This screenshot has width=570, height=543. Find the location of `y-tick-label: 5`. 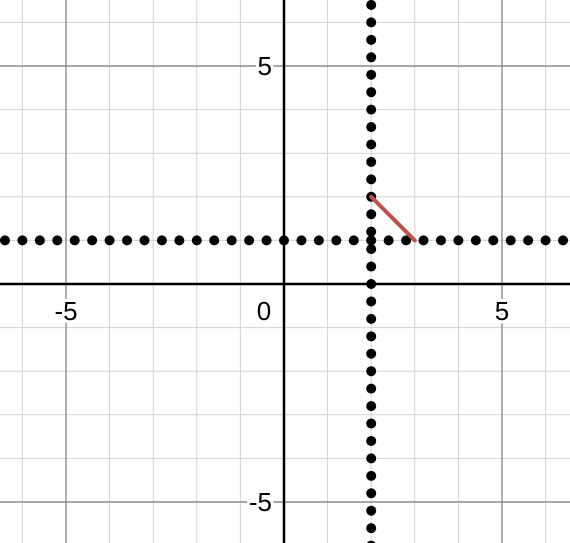

y-tick-label: 5 is located at coordinates (265, 66).